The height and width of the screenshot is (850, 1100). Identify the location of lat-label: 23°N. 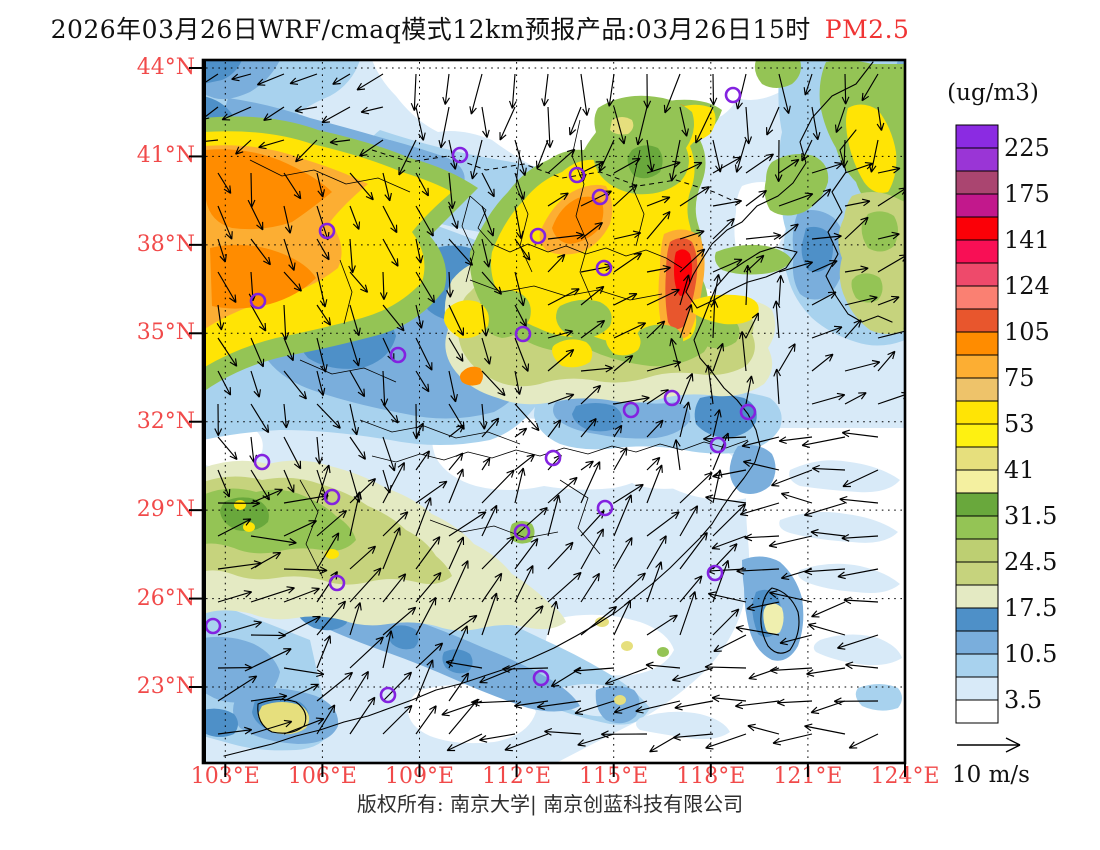
(165, 686).